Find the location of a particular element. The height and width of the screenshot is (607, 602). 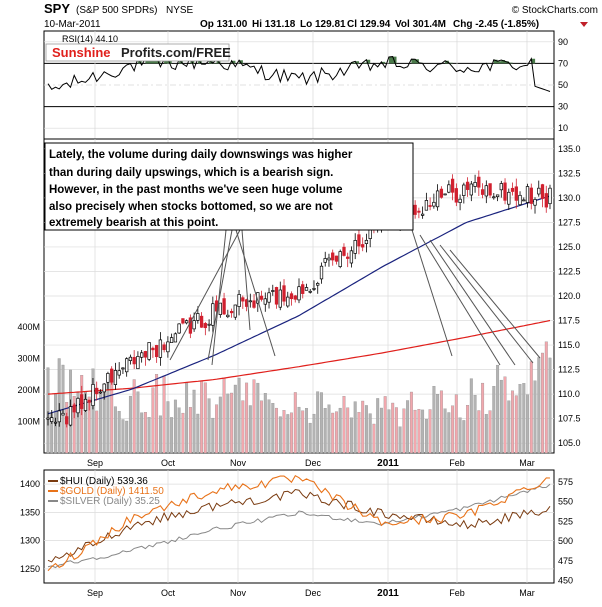

x-axis-label: Sep is located at coordinates (95, 463).